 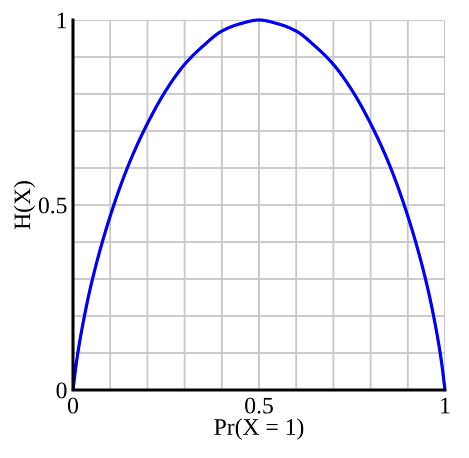 What do you see at coordinates (73, 406) in the screenshot?
I see `x-tick-label: 0` at bounding box center [73, 406].